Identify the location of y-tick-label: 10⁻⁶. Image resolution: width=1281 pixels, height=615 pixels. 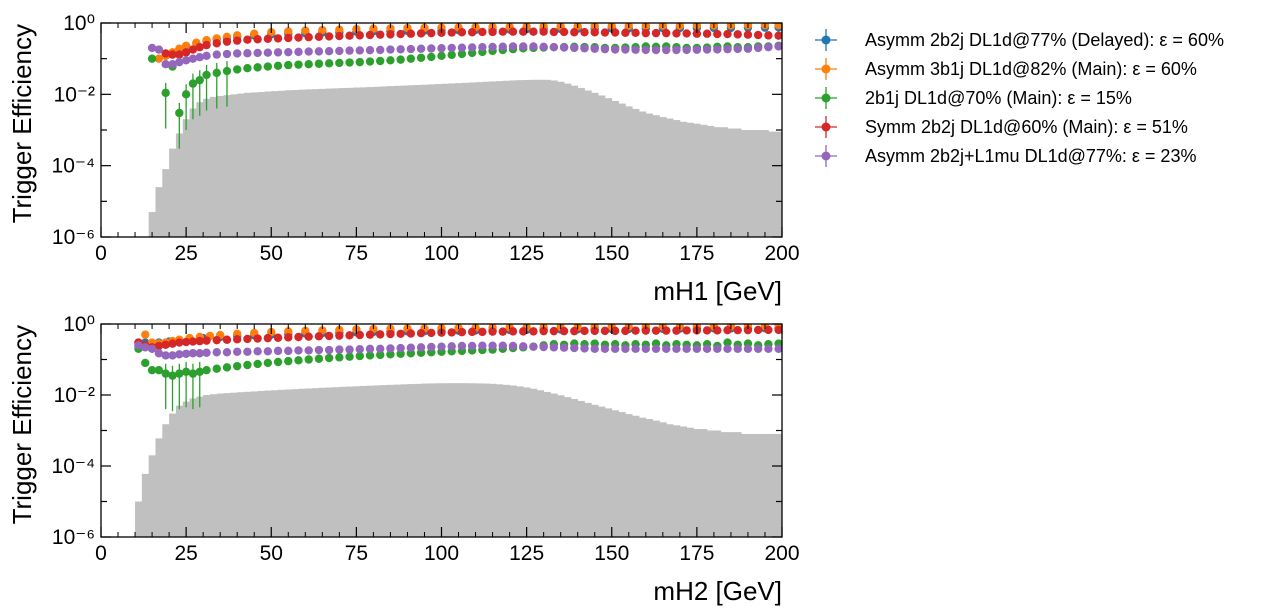
(73, 237).